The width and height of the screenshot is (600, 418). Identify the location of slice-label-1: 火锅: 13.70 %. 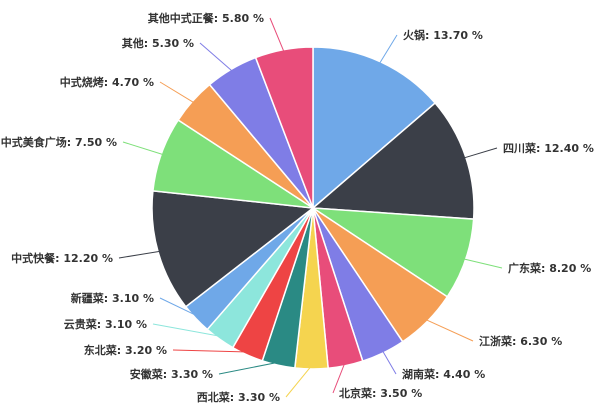
(443, 35).